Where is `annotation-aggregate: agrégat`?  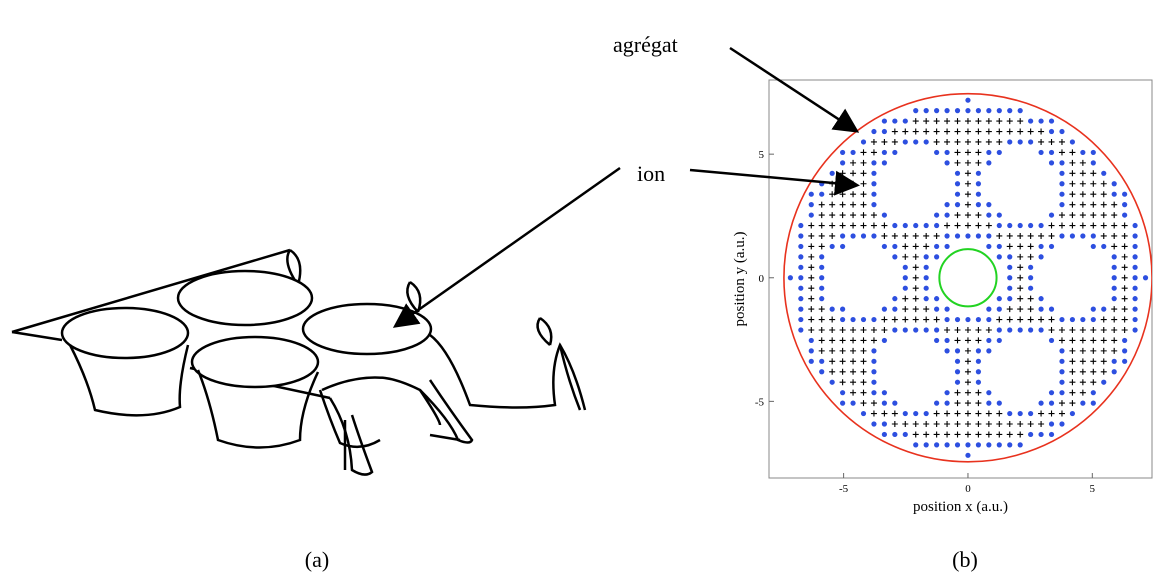 annotation-aggregate: agrégat is located at coordinates (645, 44).